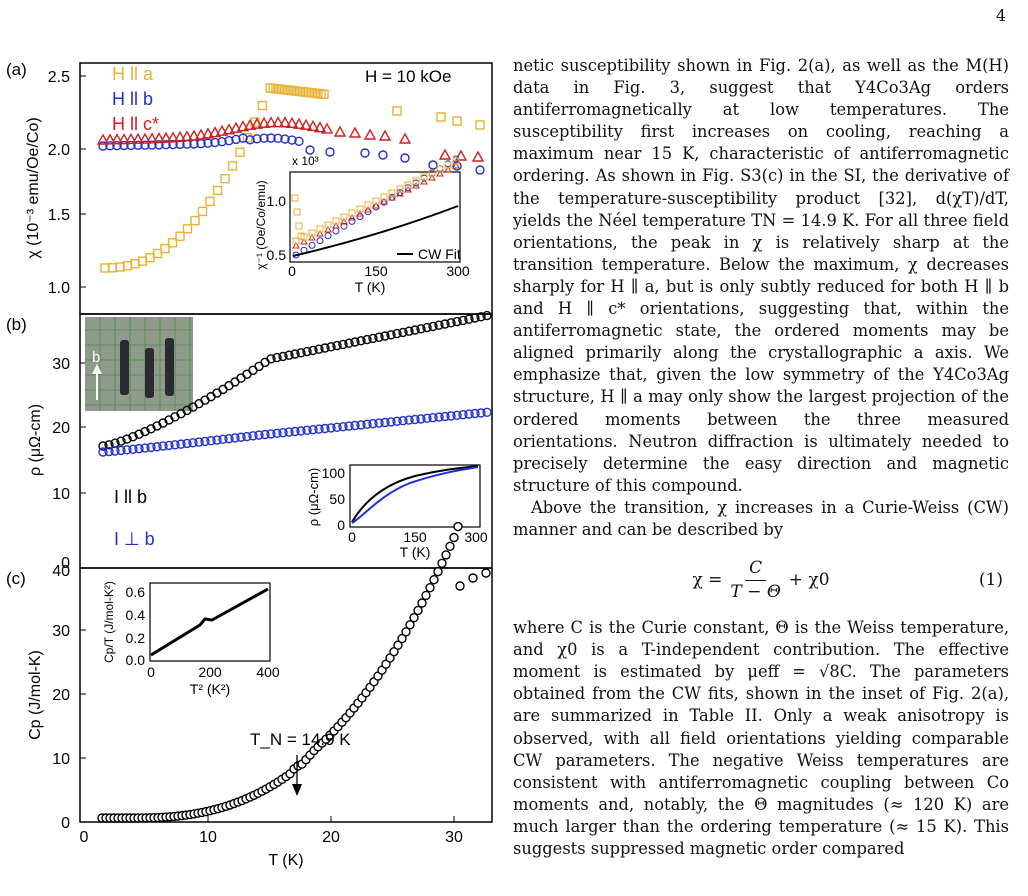 This screenshot has width=1028, height=896. What do you see at coordinates (210, 672) in the screenshot?
I see `svg-text: 200` at bounding box center [210, 672].